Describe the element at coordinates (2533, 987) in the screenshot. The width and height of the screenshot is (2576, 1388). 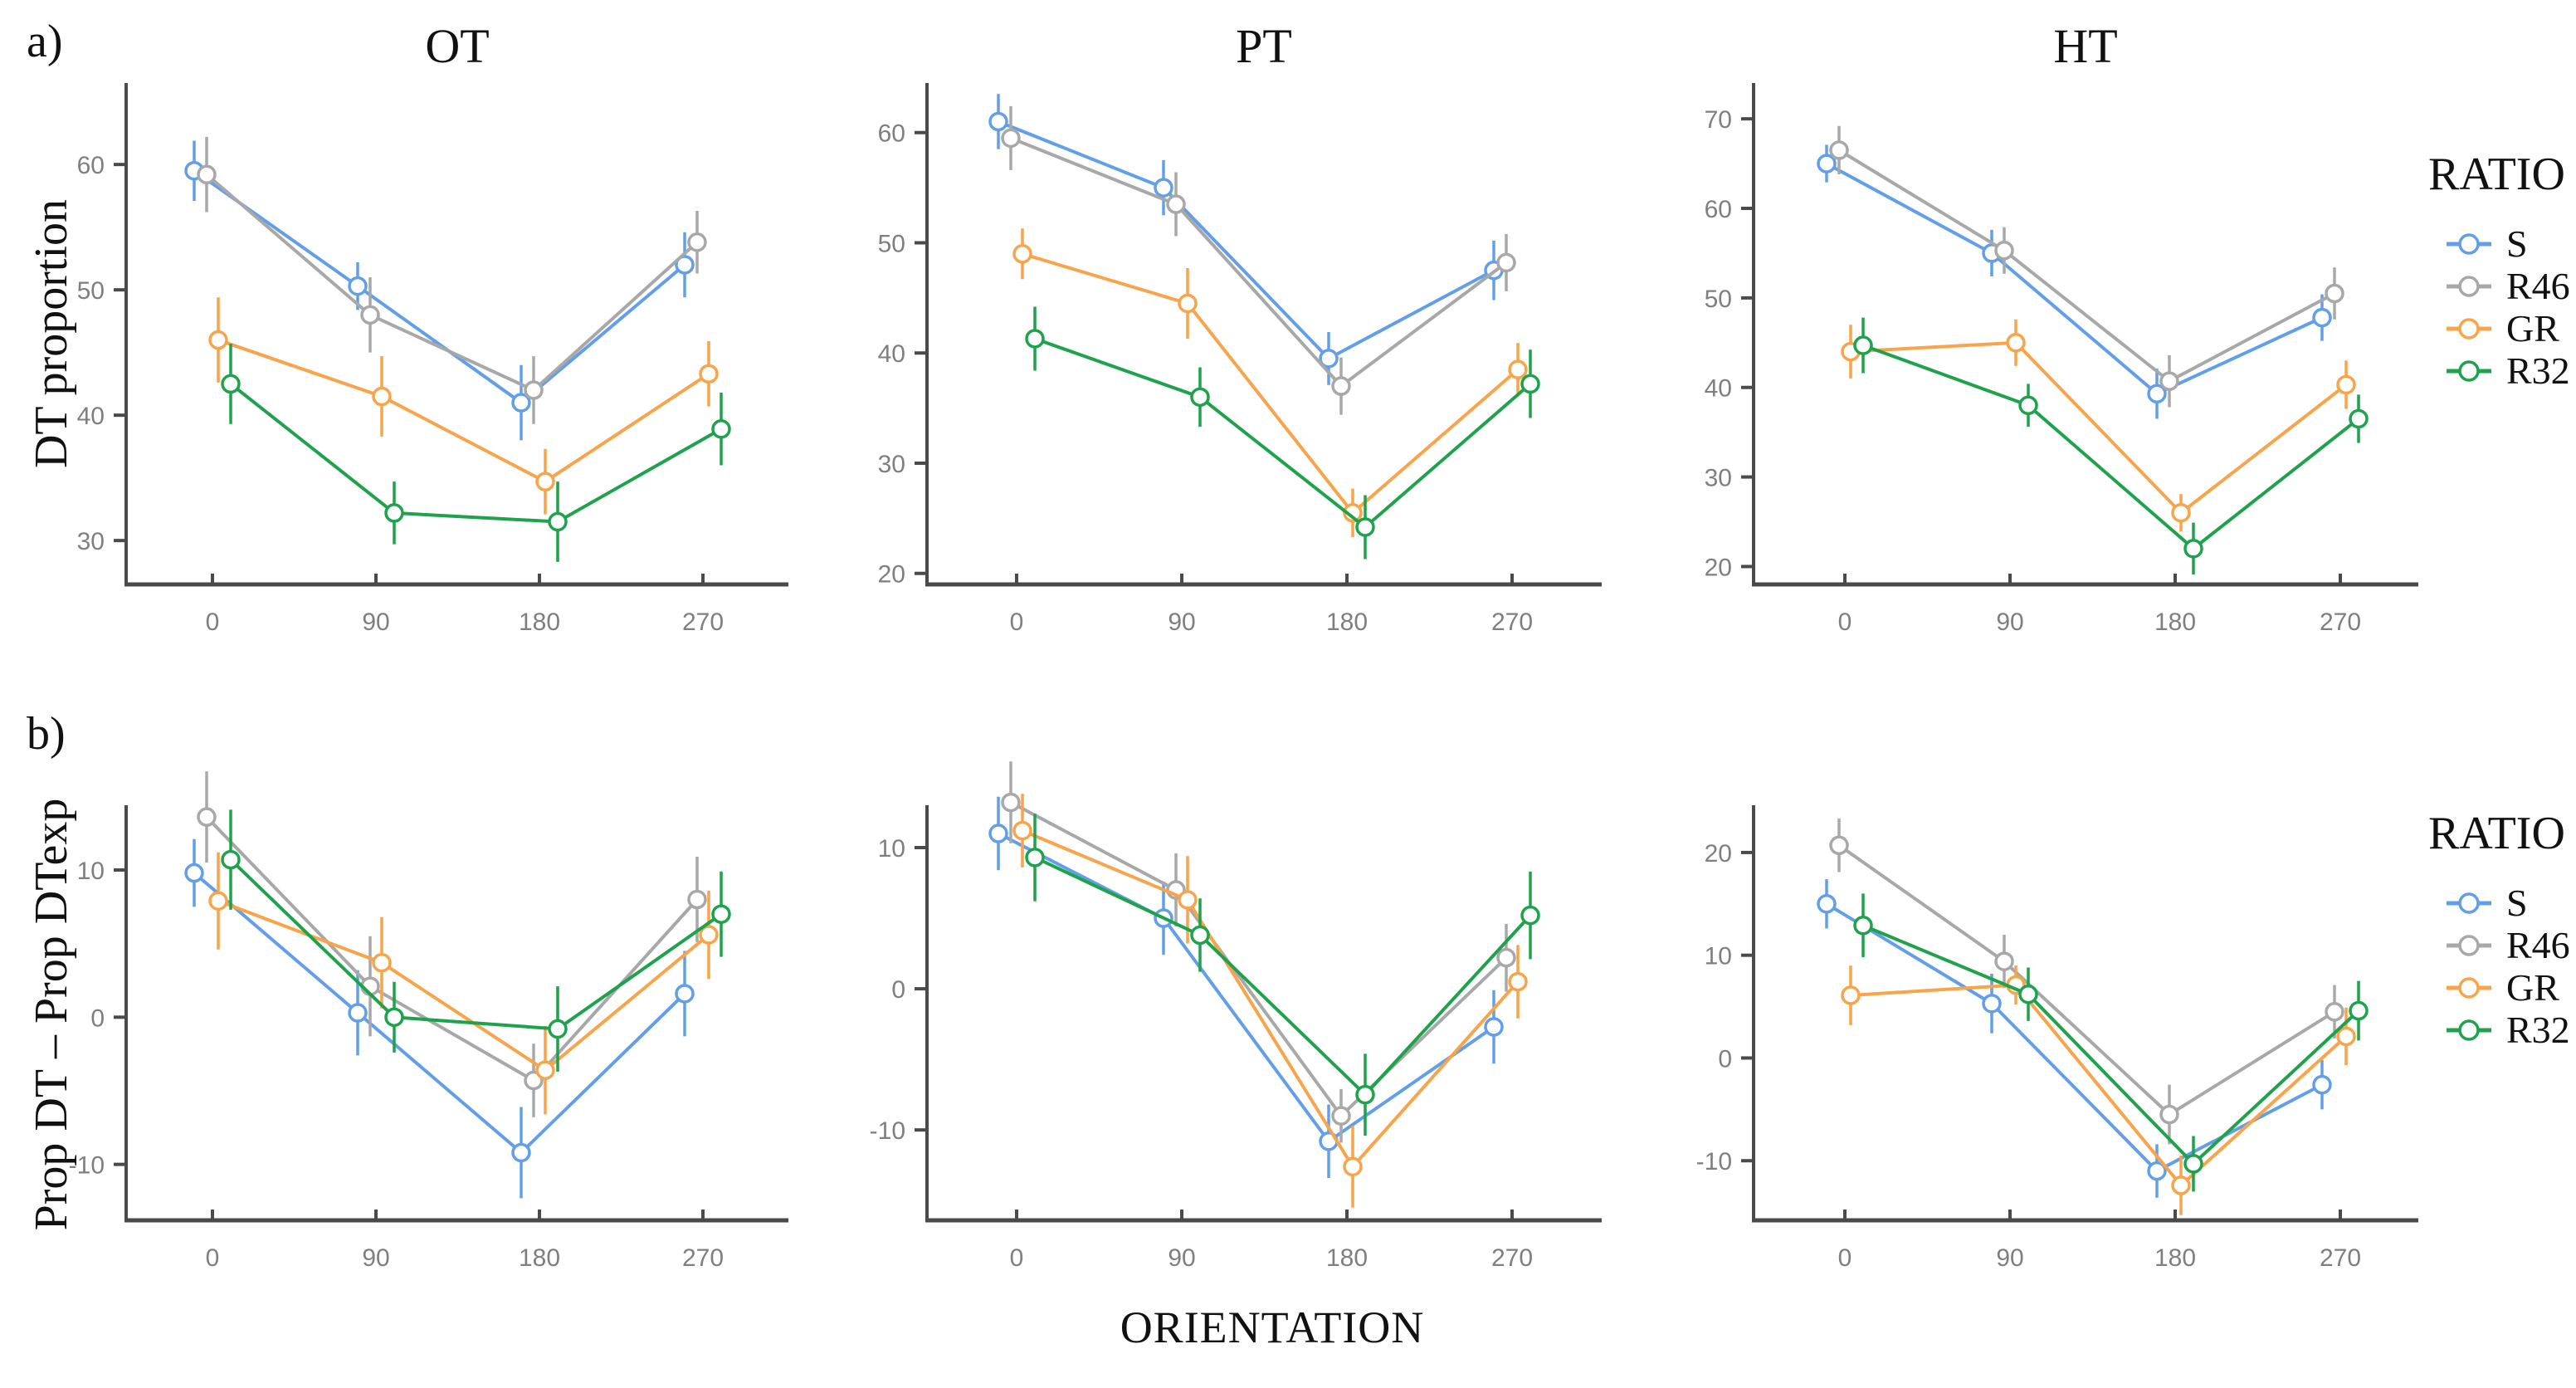
I see `legend-entry-label: GR` at that location.